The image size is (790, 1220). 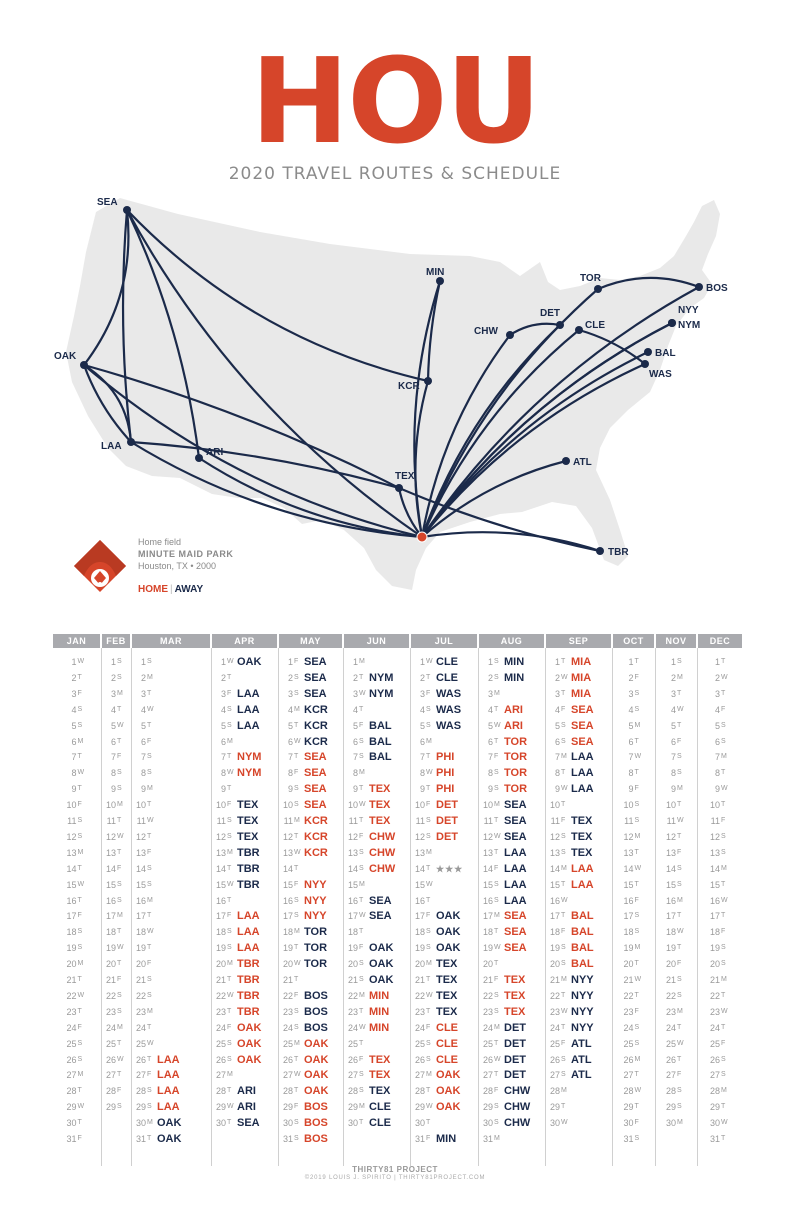 What do you see at coordinates (224, 742) in the screenshot?
I see `day-cell: 6M` at bounding box center [224, 742].